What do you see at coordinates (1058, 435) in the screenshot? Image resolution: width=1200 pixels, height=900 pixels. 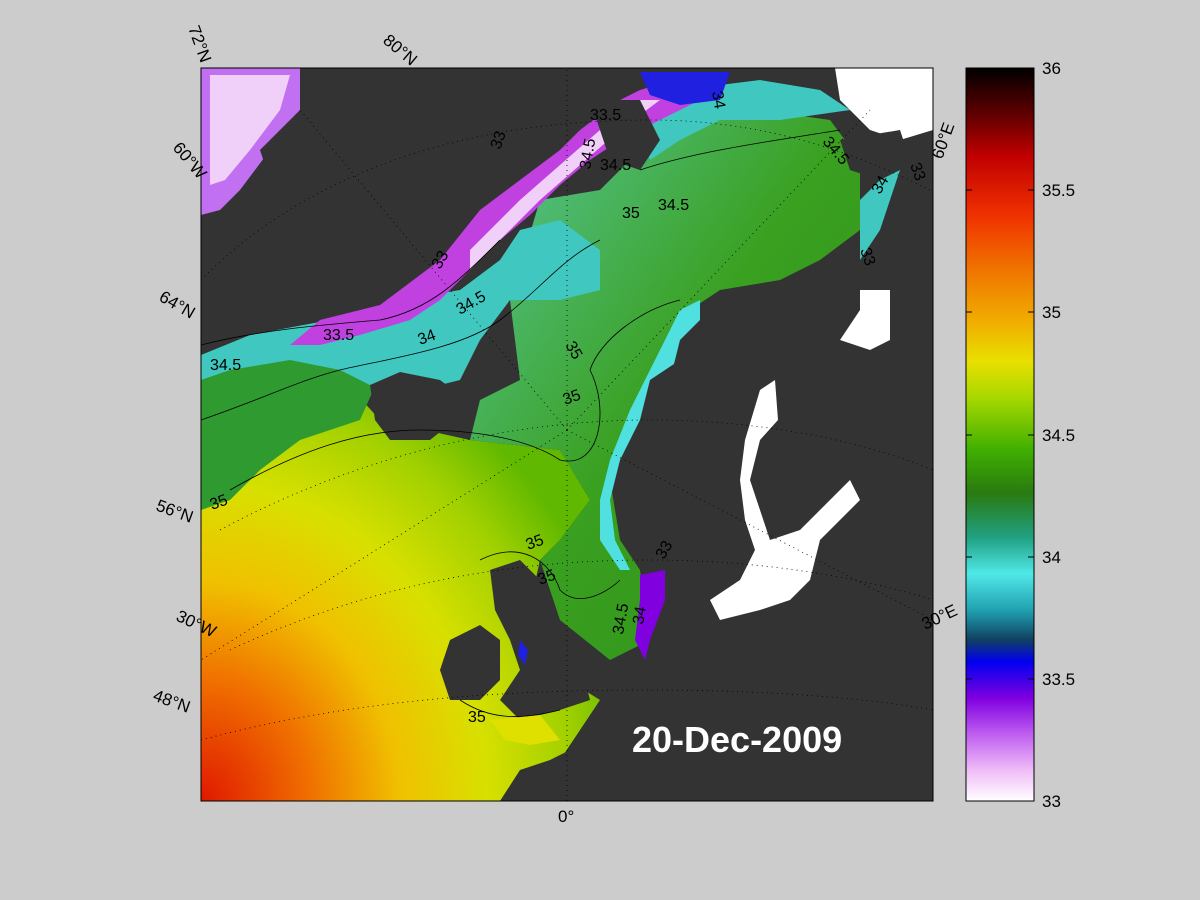 I see `colorbar-tick: 34.5` at bounding box center [1058, 435].